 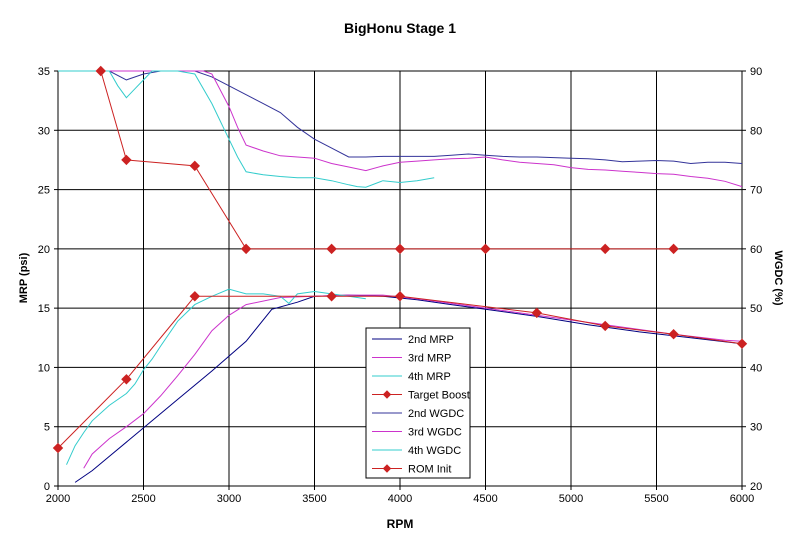 What do you see at coordinates (756, 250) in the screenshot?
I see `y2-tick-label: 60` at bounding box center [756, 250].